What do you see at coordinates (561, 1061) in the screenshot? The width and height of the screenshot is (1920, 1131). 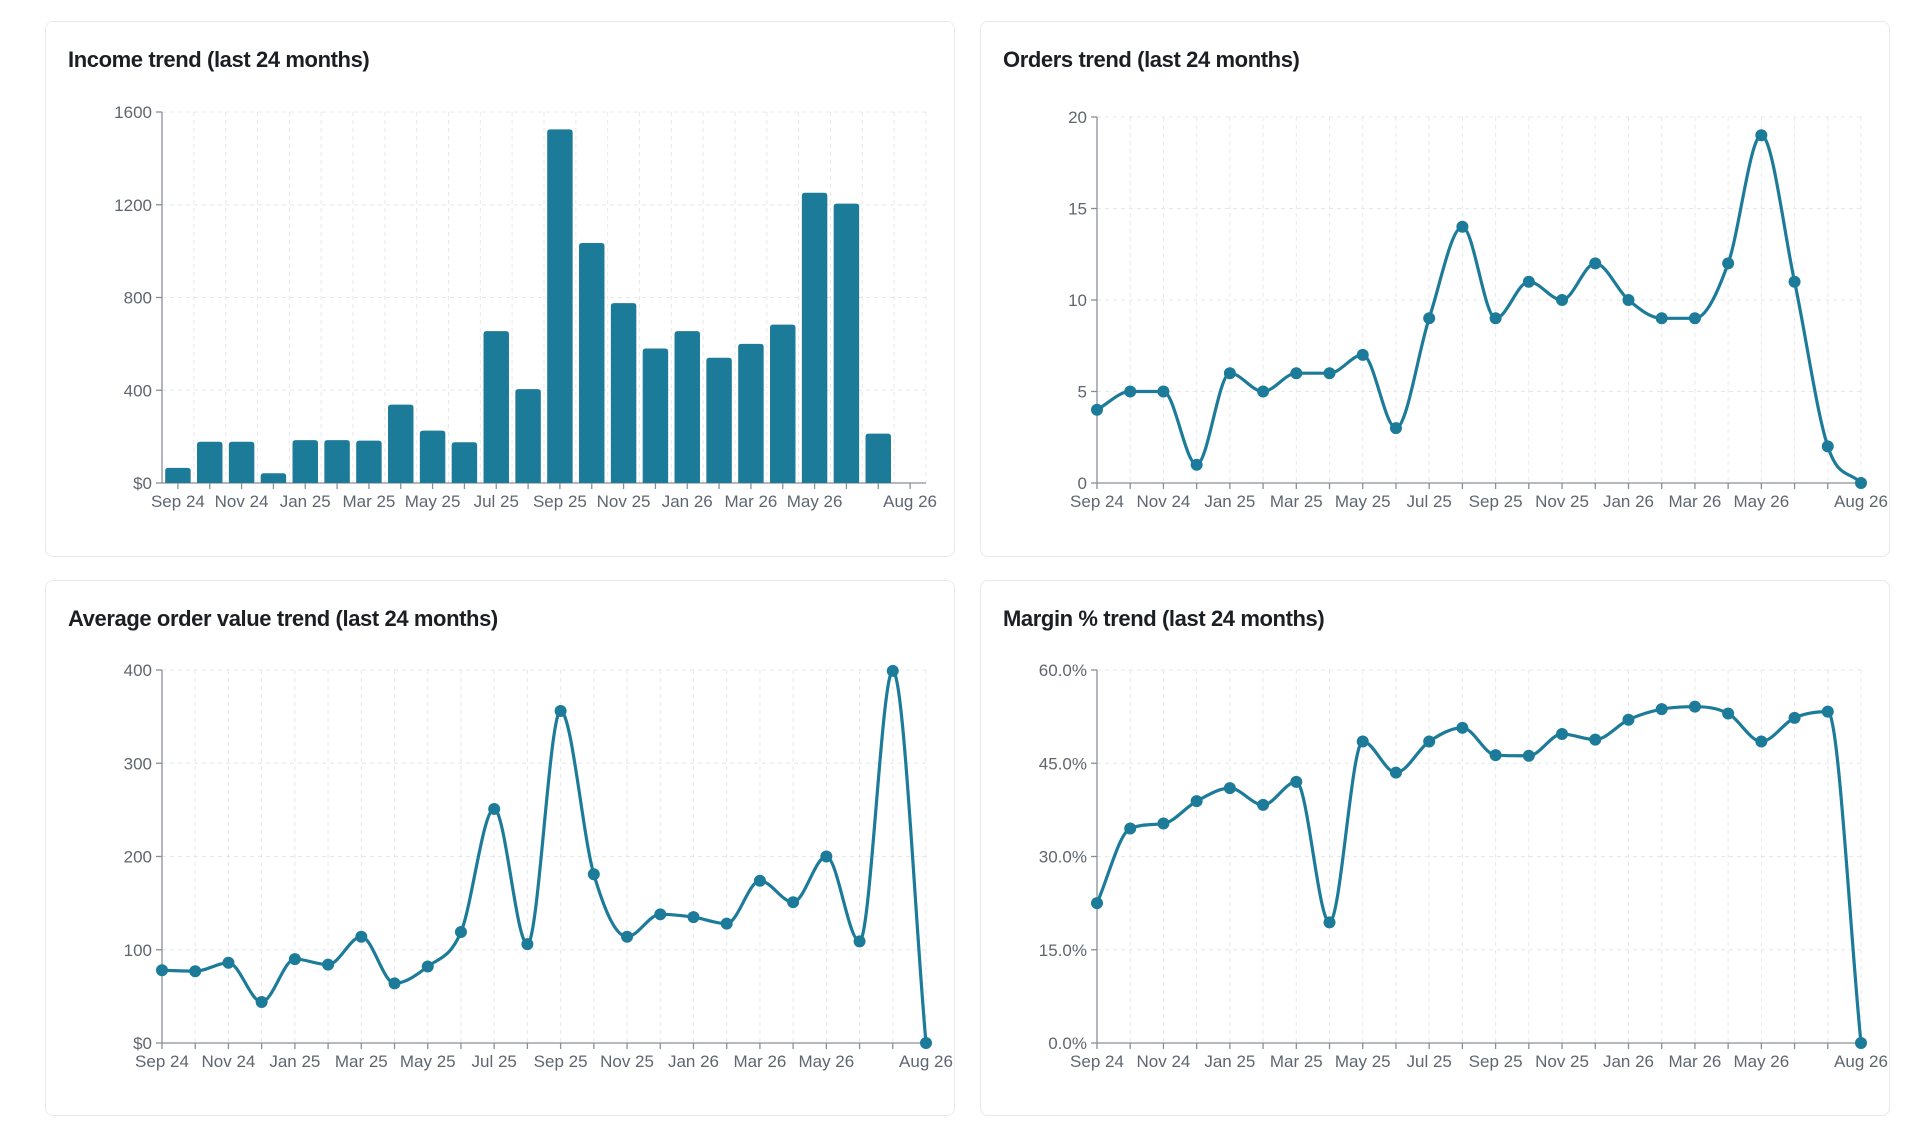 I see `x-tick-label: Sep 25` at bounding box center [561, 1061].